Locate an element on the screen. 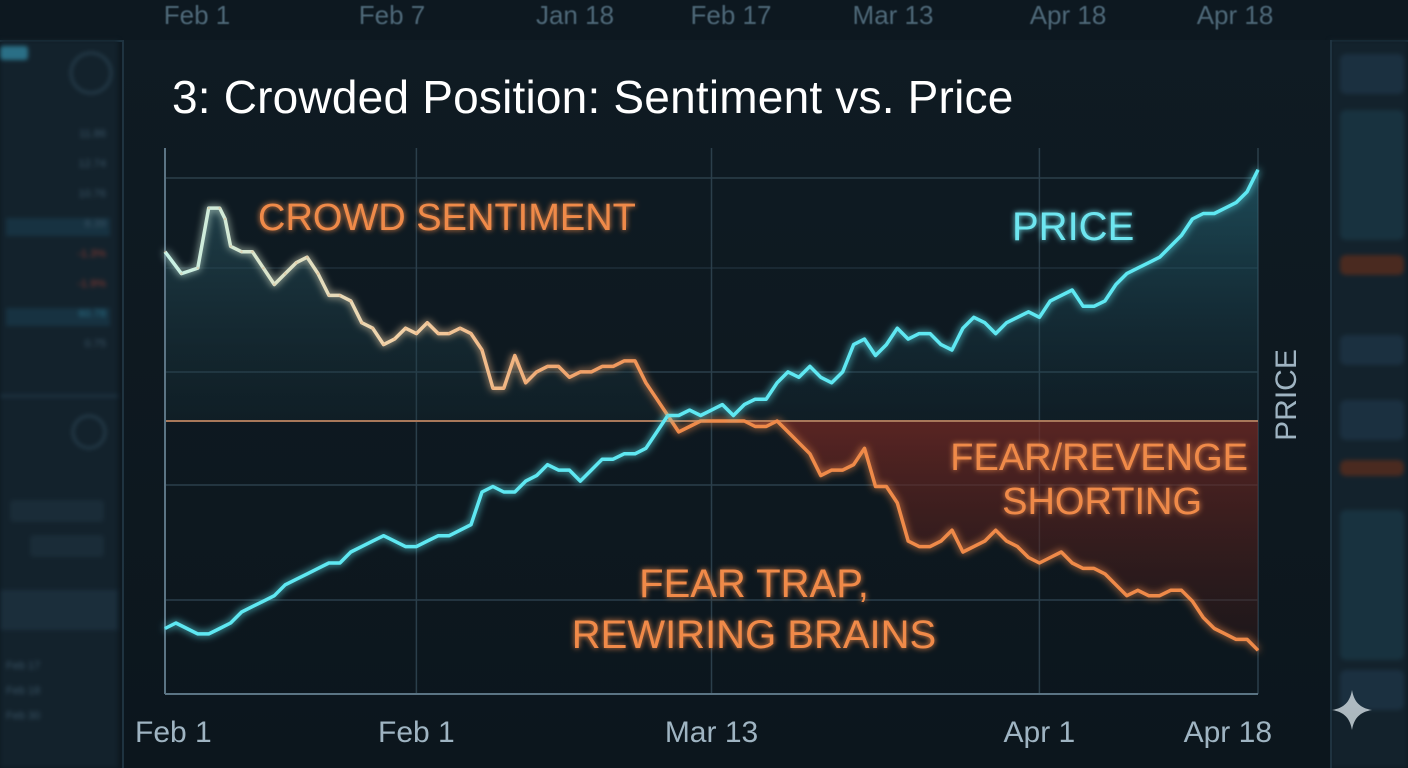  panel-circle-icon is located at coordinates (89, 432).